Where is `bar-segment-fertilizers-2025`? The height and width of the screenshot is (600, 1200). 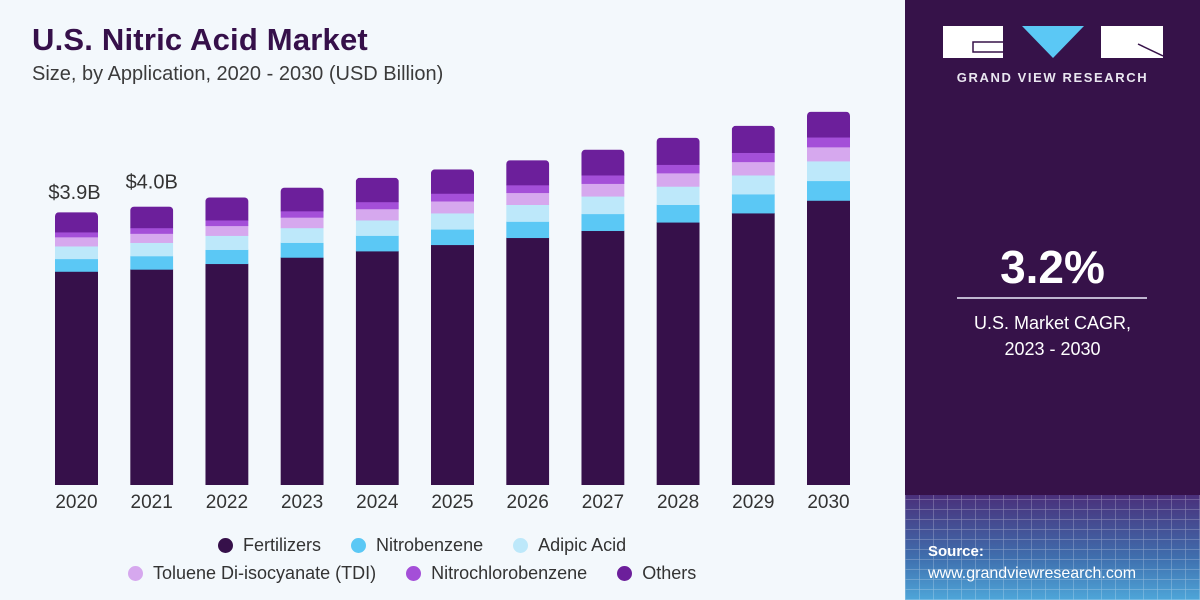 bar-segment-fertilizers-2025 is located at coordinates (452, 364).